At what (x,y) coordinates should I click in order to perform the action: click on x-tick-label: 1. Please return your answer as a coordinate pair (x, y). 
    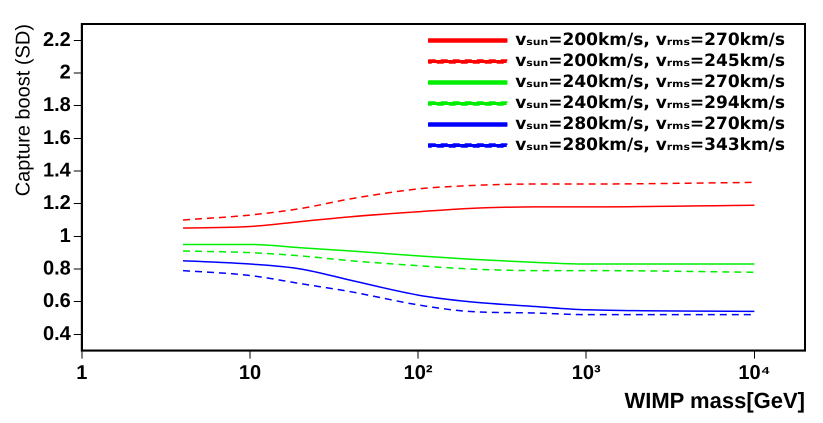
    Looking at the image, I should click on (82, 373).